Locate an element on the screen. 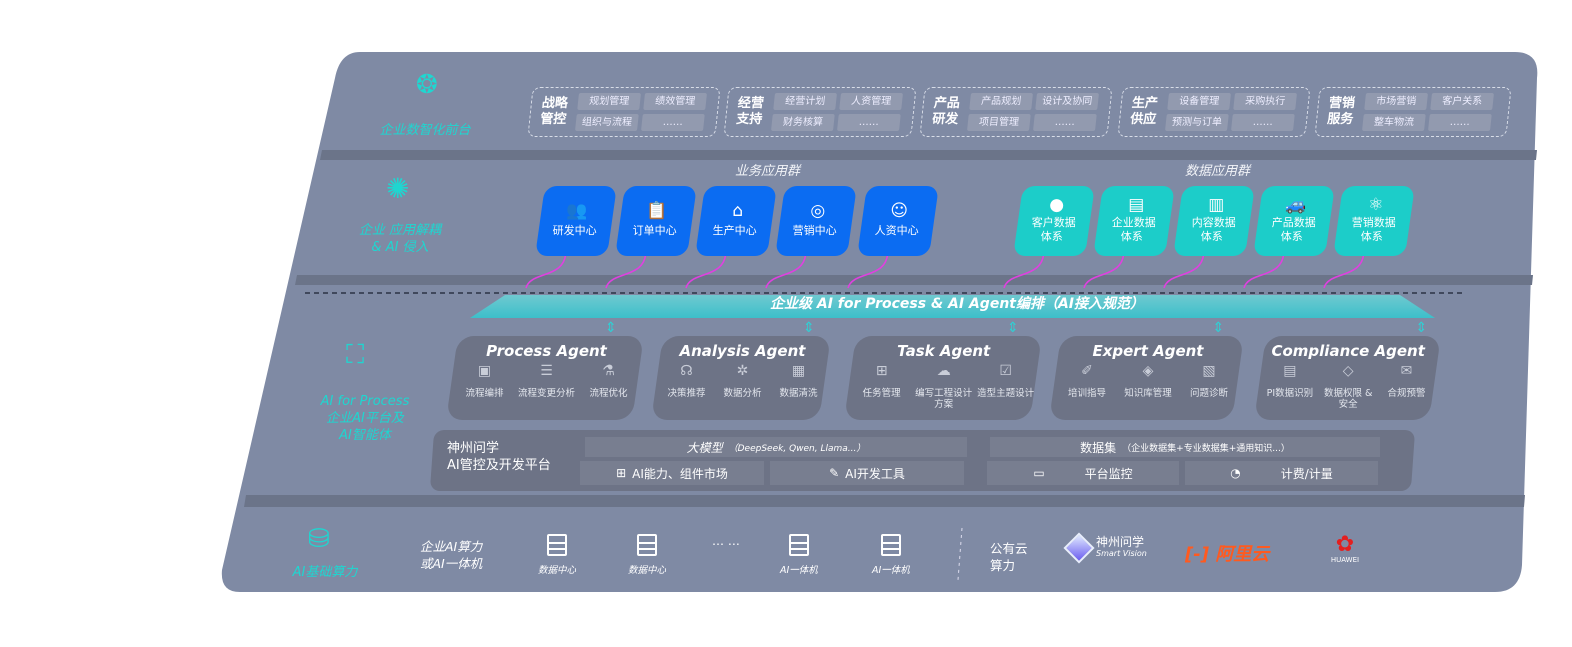 This screenshot has width=1572, height=647. server-icon is located at coordinates (647, 545).